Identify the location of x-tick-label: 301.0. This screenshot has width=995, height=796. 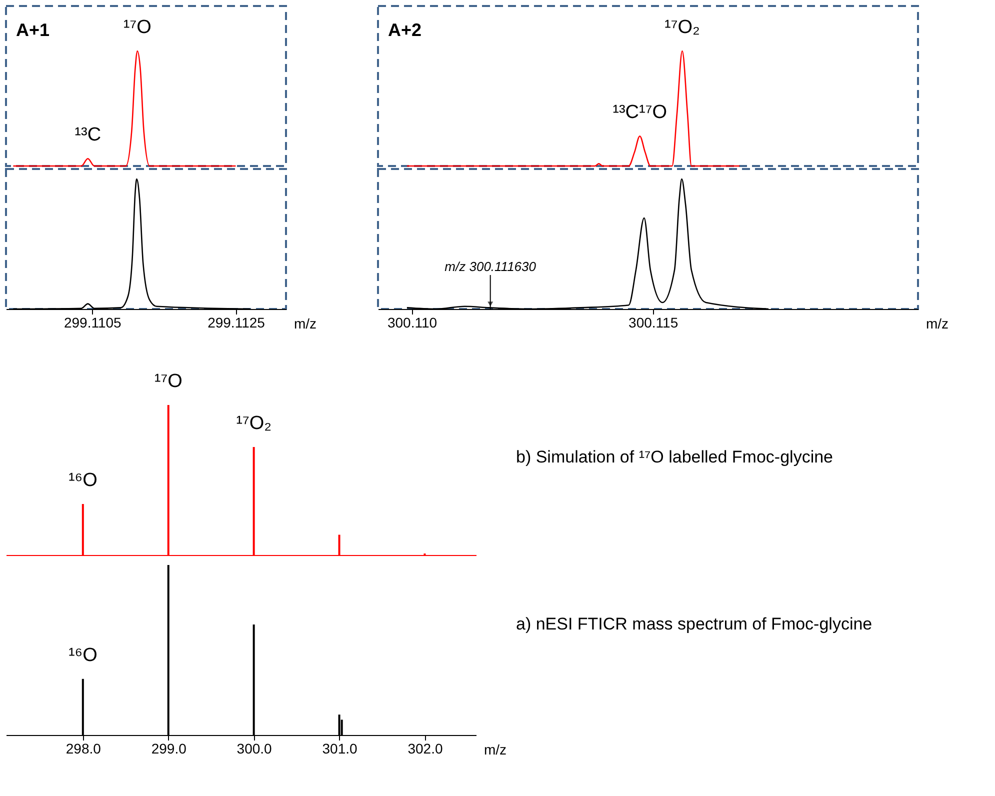
(340, 748).